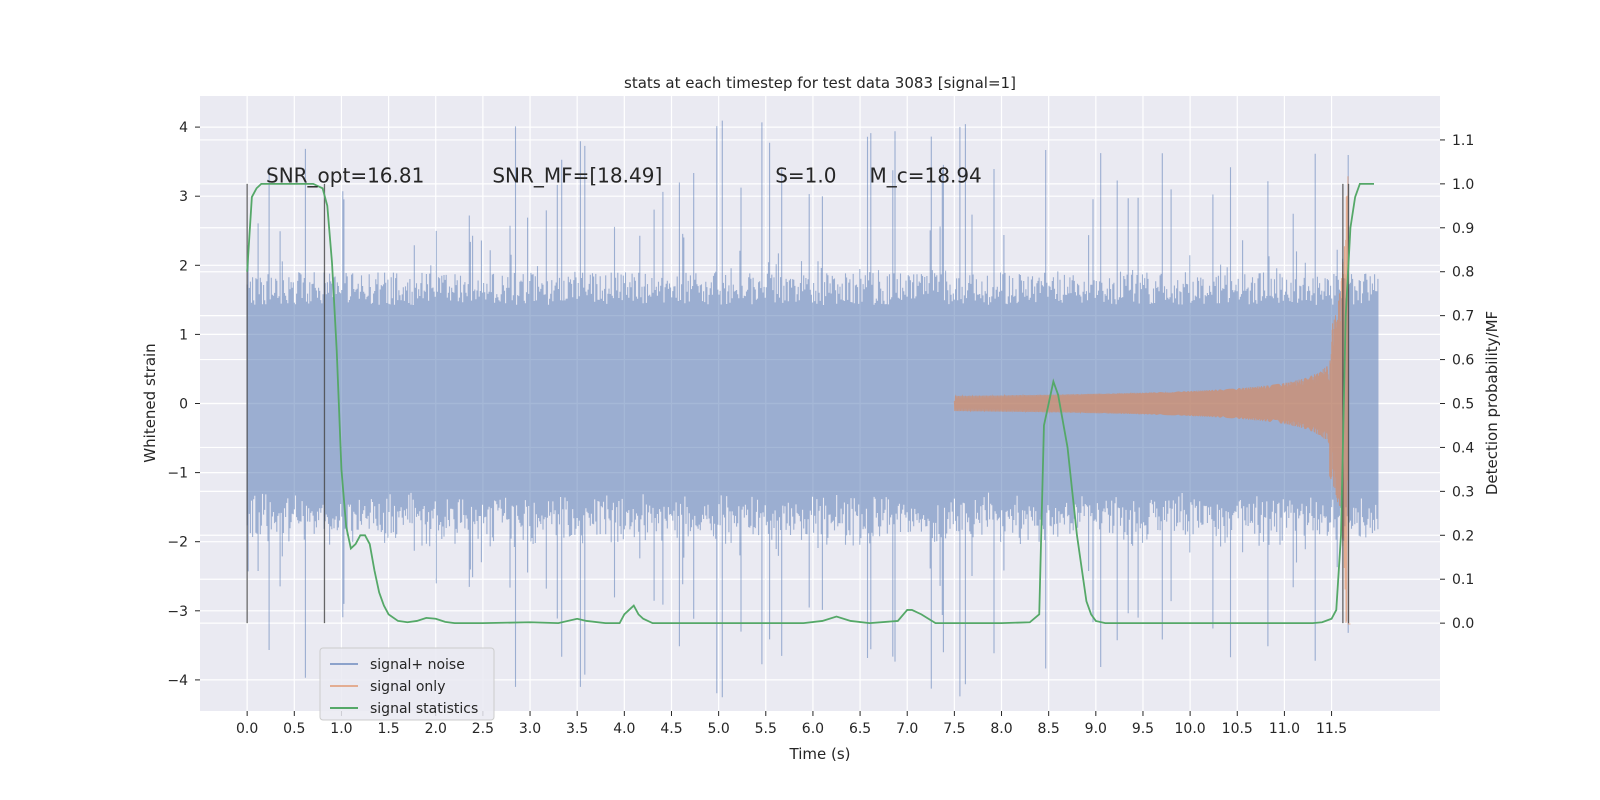 The image size is (1600, 800). I want to click on x-tick-label: 0.5, so click(294, 729).